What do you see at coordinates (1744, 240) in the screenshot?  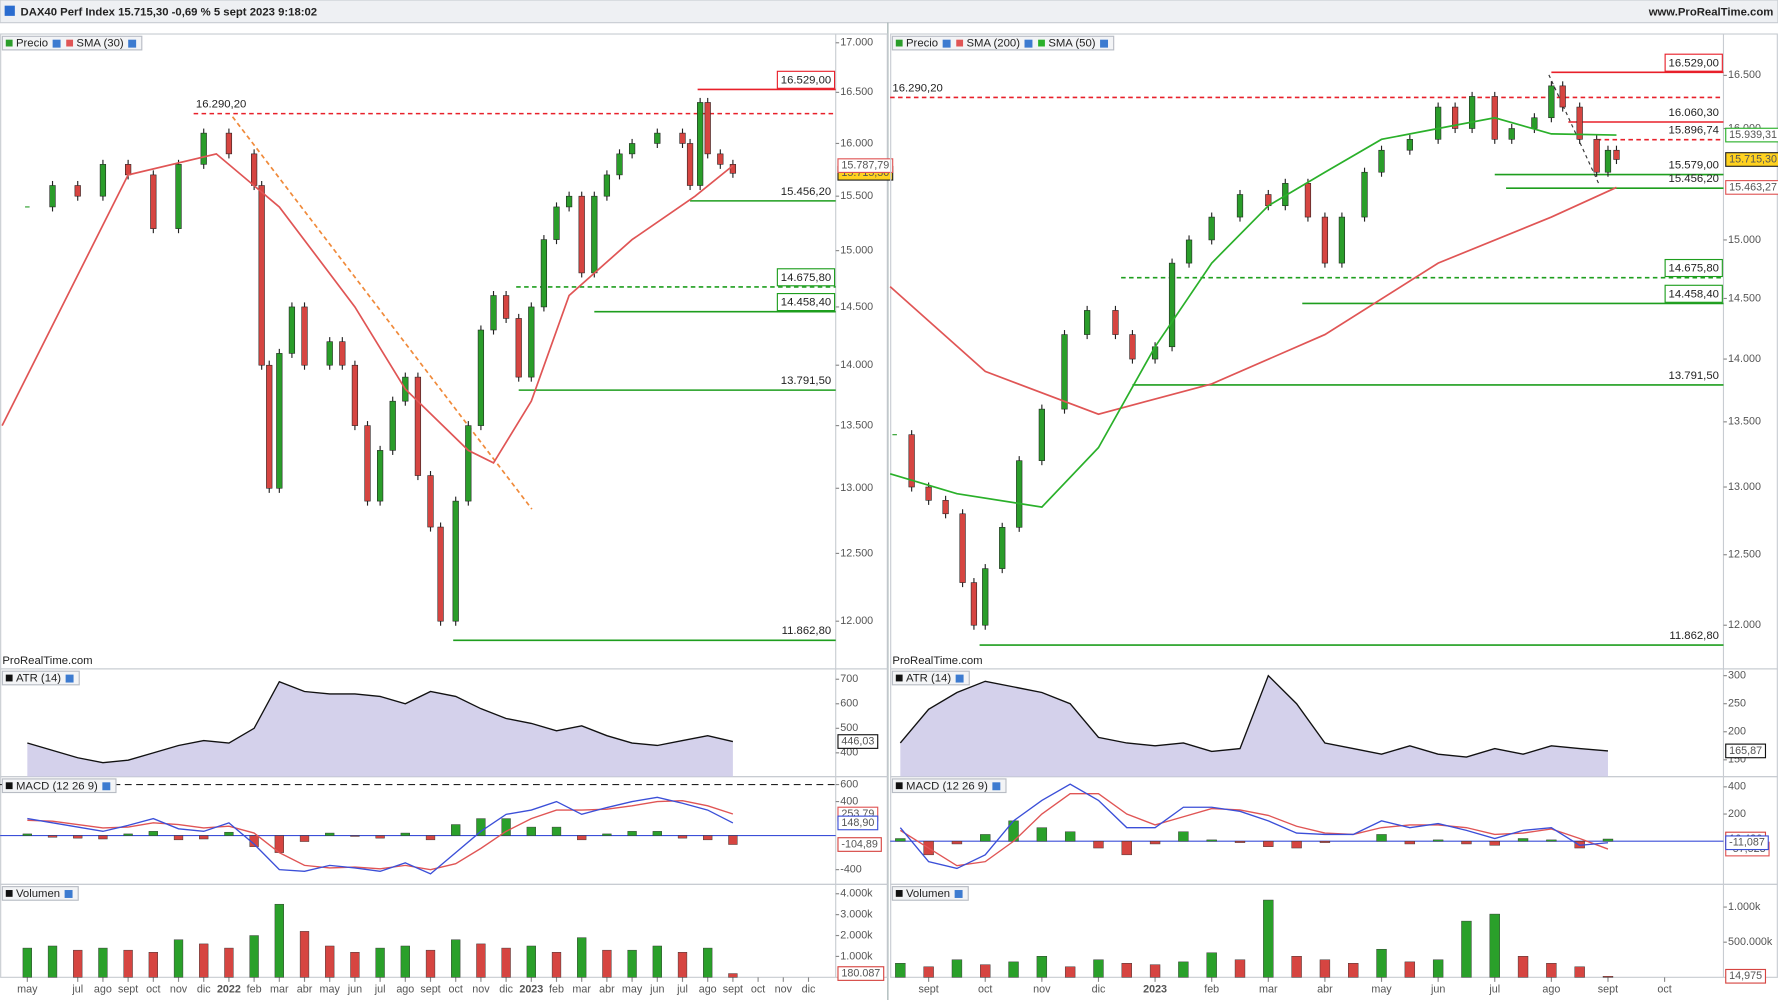 I see `y-tick-label: 15.000` at bounding box center [1744, 240].